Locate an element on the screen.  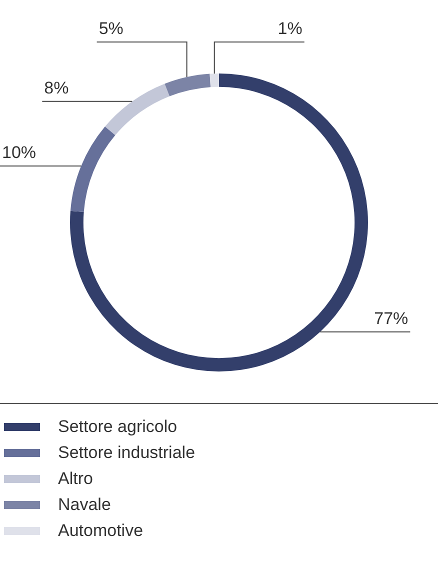
data-label: 5% is located at coordinates (111, 28).